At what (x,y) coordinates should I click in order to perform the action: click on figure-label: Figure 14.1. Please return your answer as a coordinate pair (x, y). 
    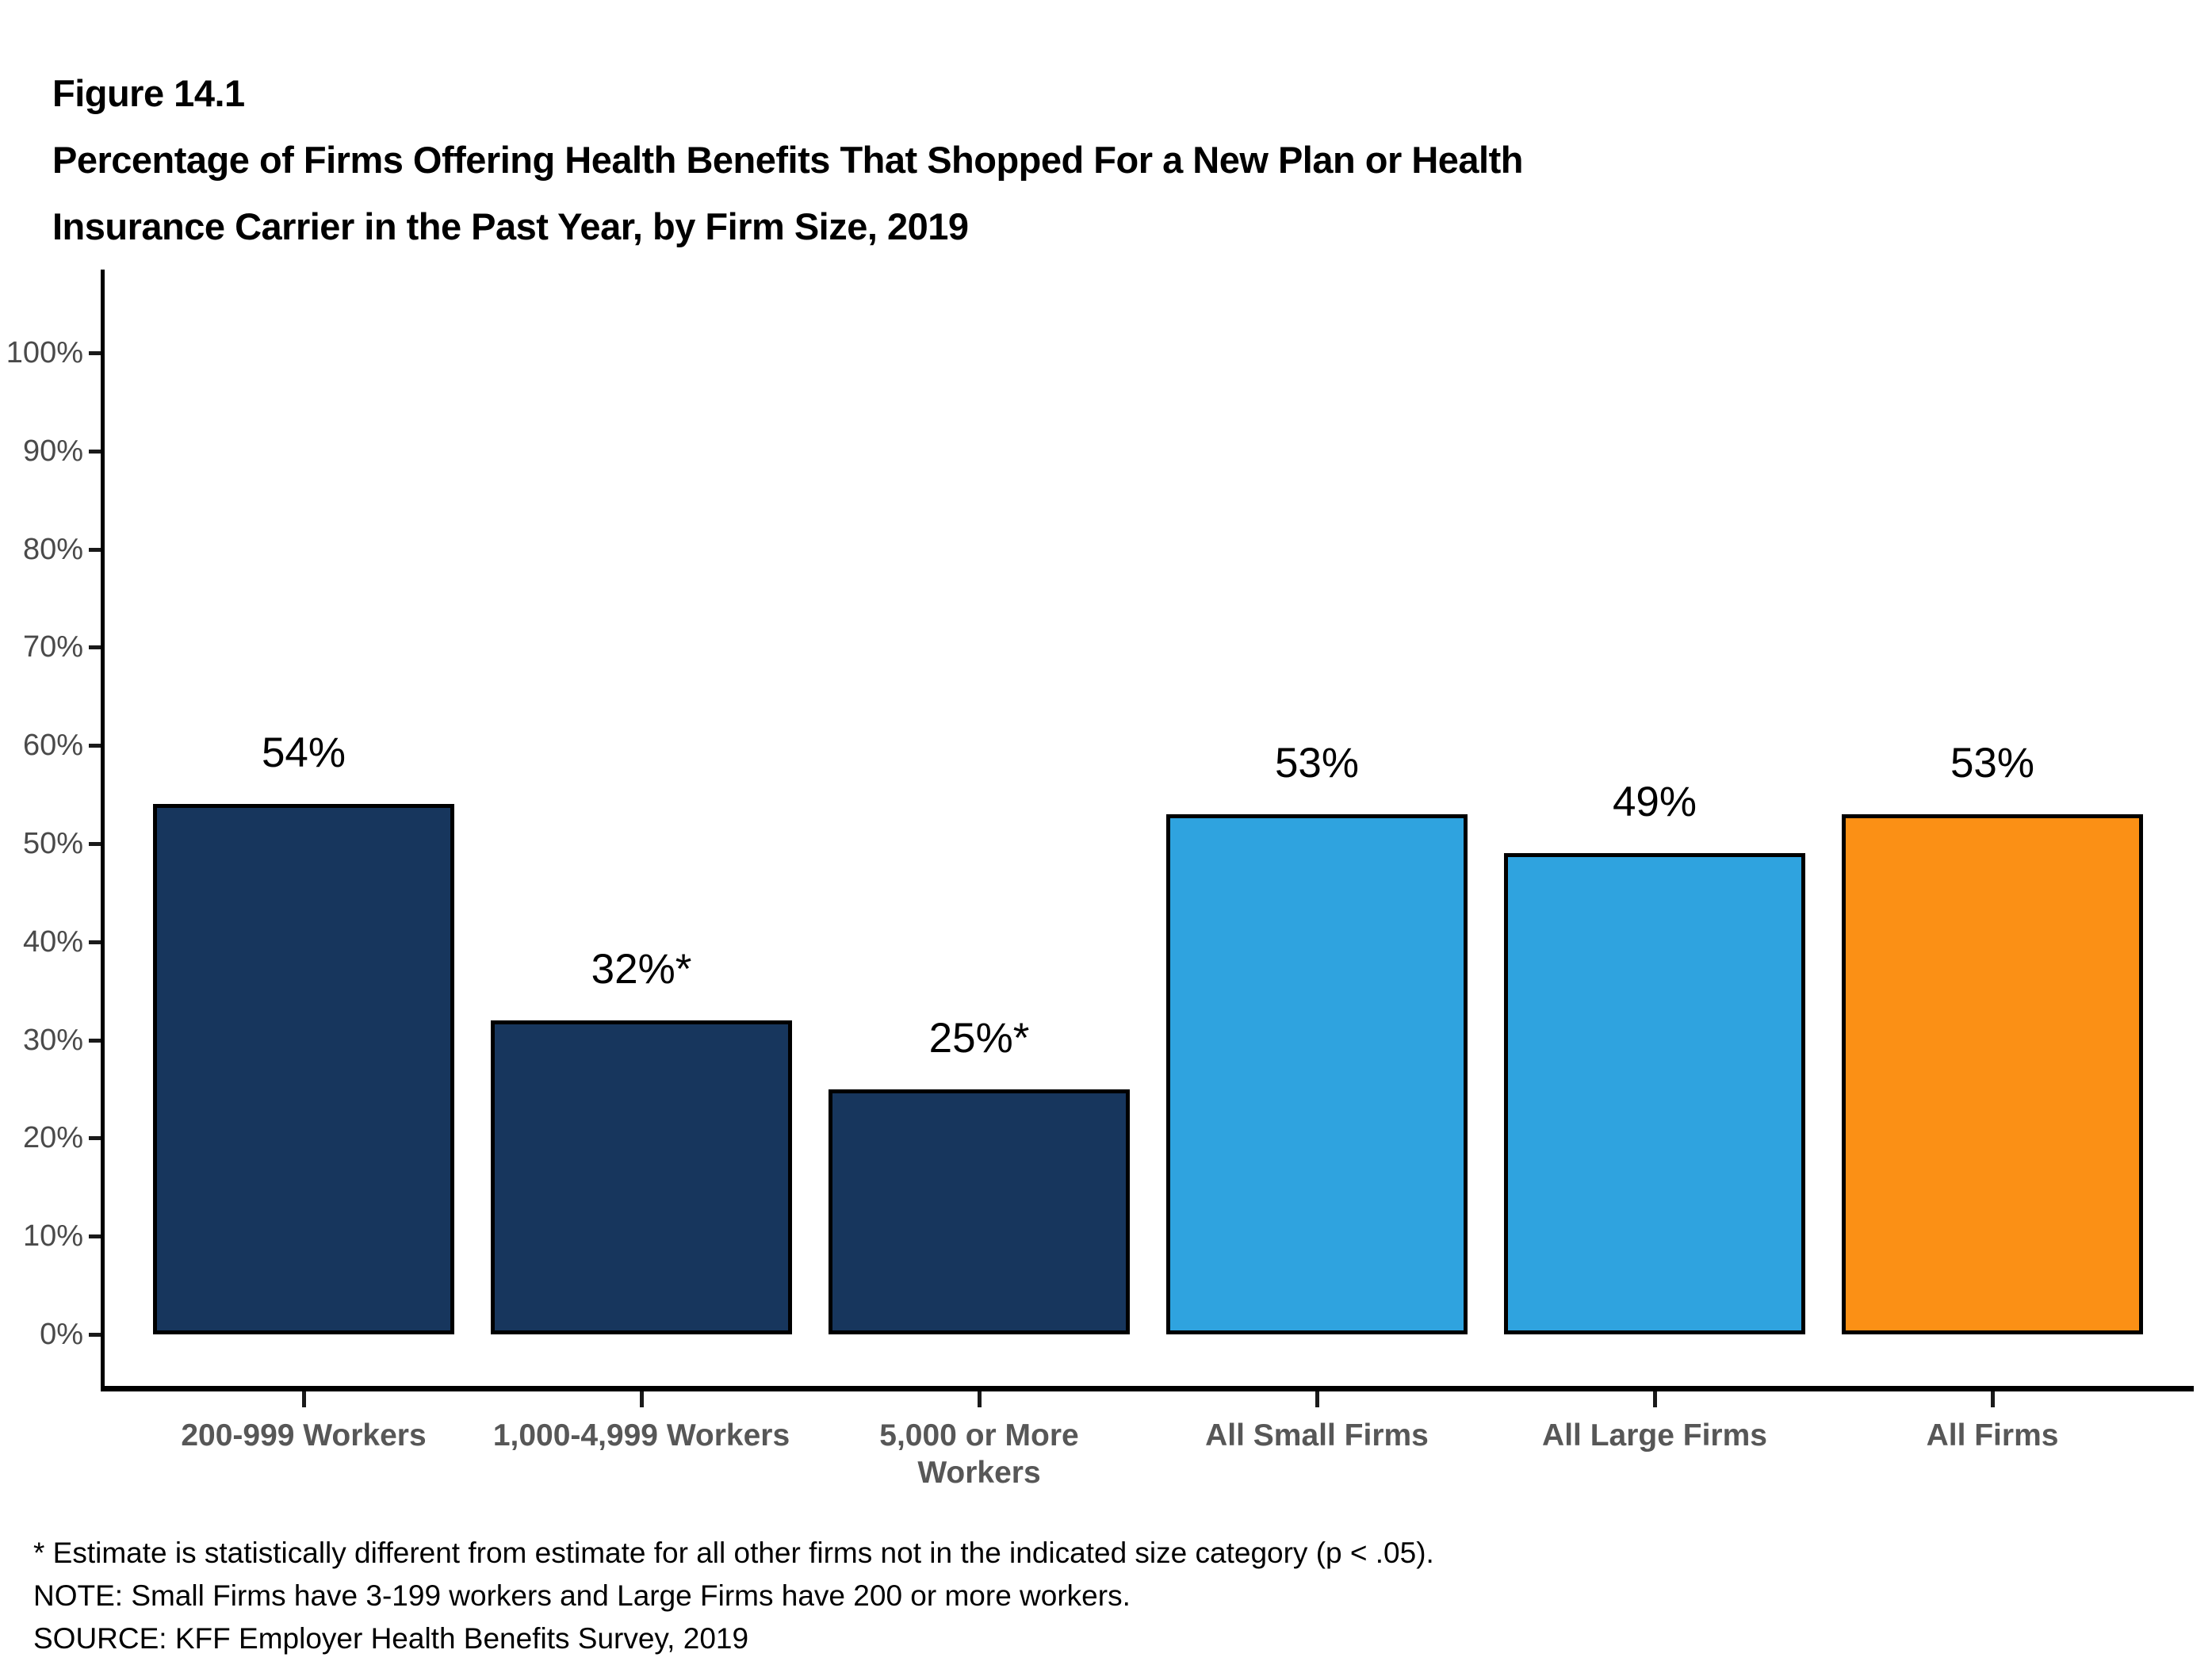
    Looking at the image, I should click on (148, 93).